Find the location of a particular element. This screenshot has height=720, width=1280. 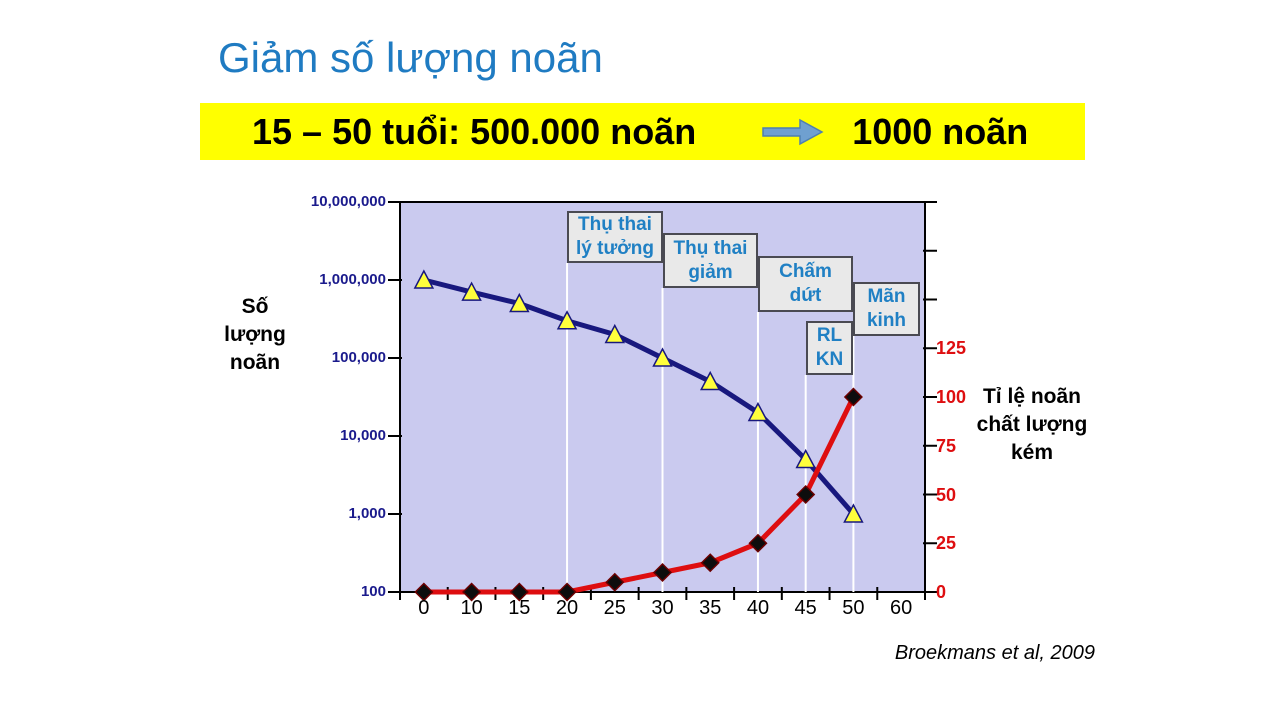

series-line-diamond is located at coordinates (639, 495).